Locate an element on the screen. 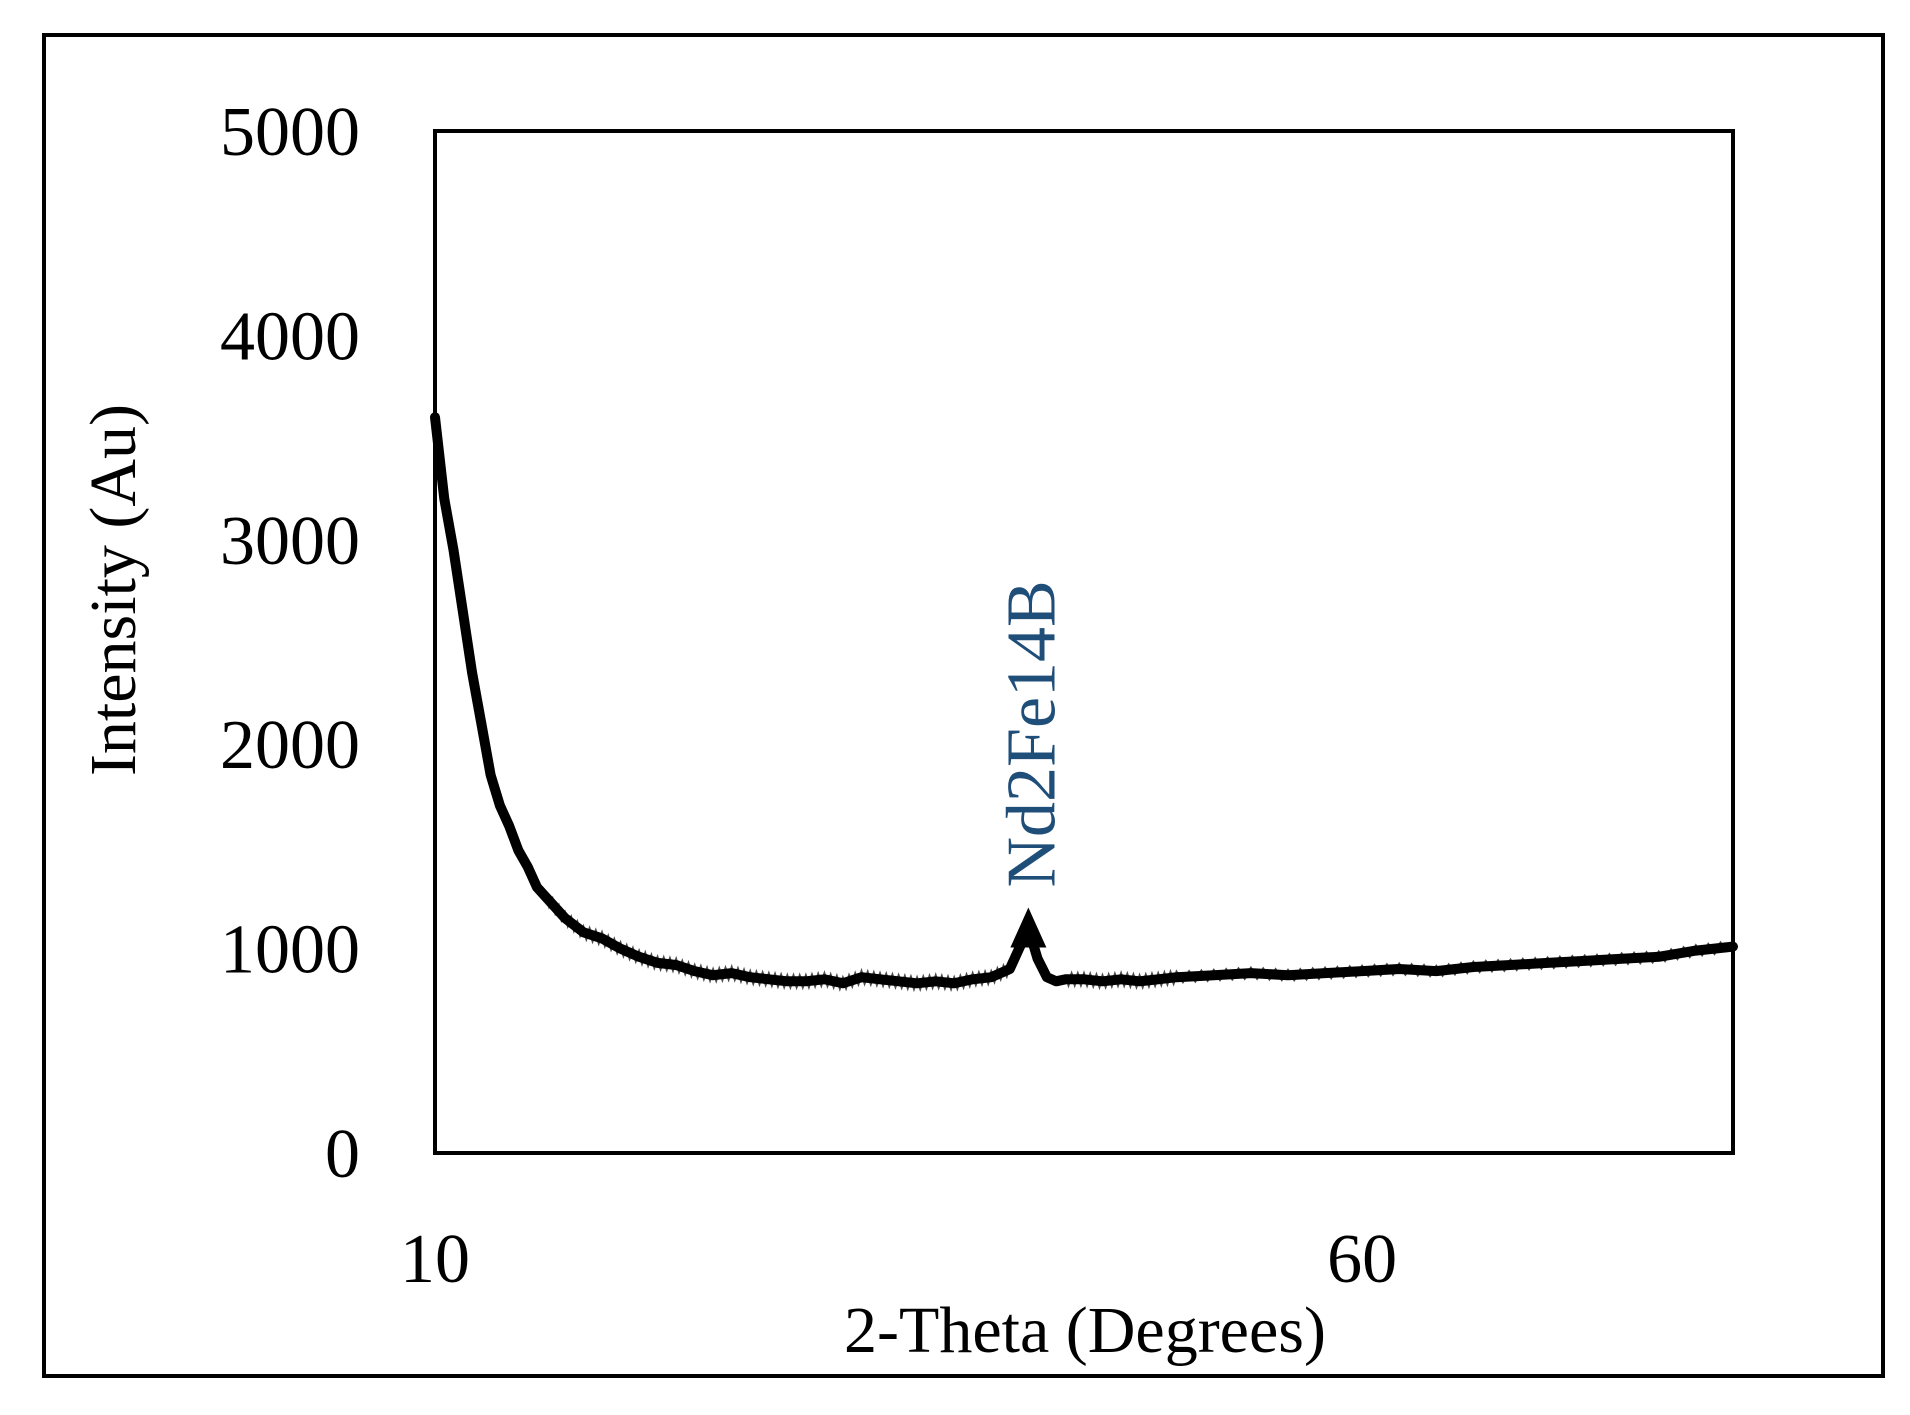 The width and height of the screenshot is (1910, 1415). y-tick-label: 1000 is located at coordinates (290, 950).